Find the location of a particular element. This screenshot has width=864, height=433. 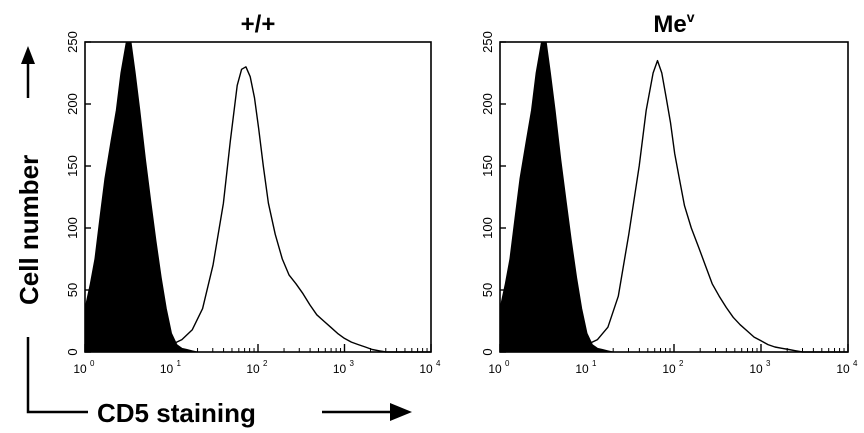

panel-title: Mev is located at coordinates (673, 23).